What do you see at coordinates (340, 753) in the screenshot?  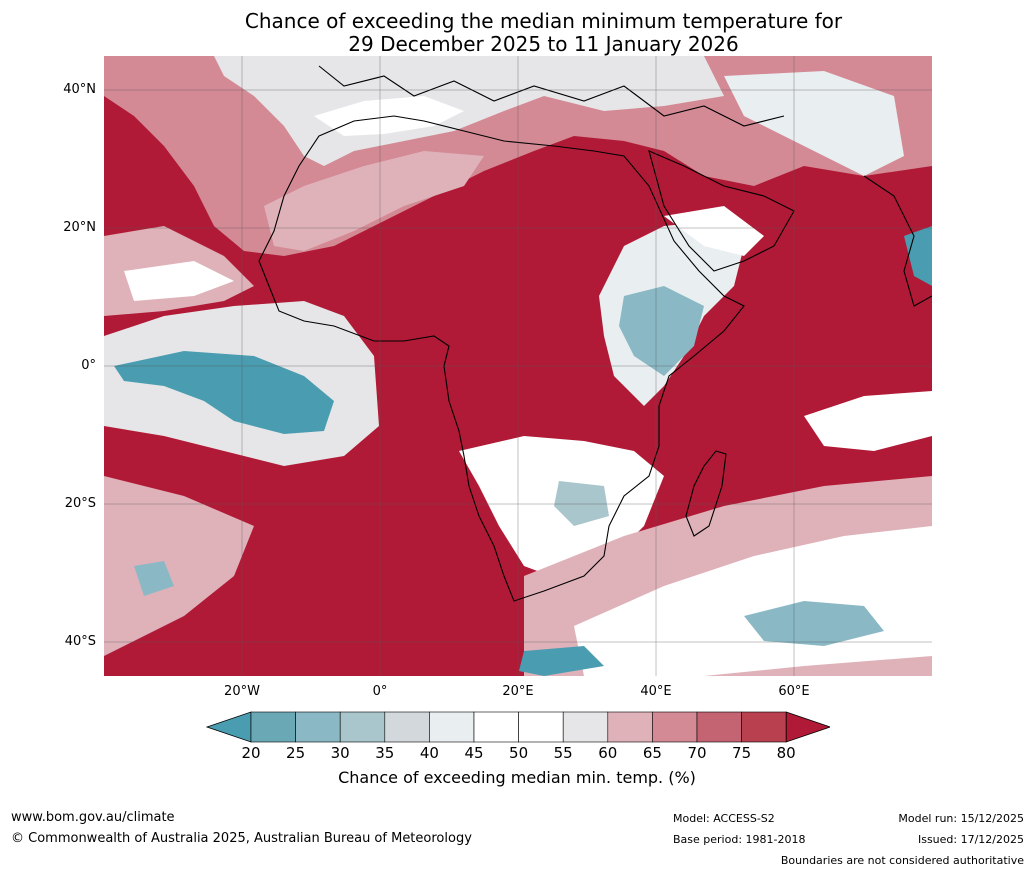 I see `colorbar-tick-label: 30` at bounding box center [340, 753].